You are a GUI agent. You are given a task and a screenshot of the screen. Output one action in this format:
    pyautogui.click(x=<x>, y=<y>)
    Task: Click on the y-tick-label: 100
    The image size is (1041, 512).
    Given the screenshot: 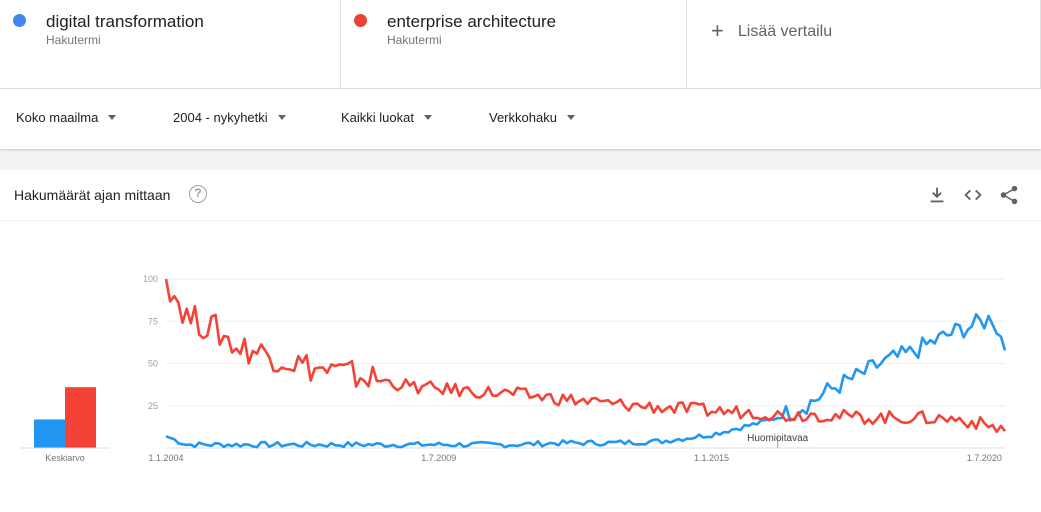 What is the action you would take?
    pyautogui.click(x=150, y=279)
    